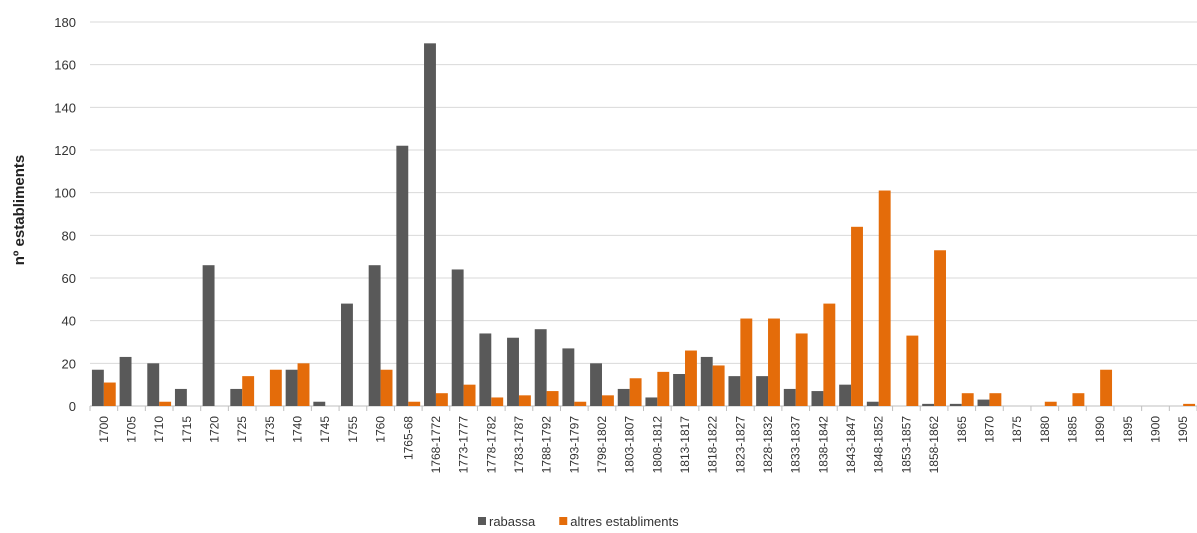 The image size is (1197, 533). I want to click on x-tick-label: 1720, so click(215, 429).